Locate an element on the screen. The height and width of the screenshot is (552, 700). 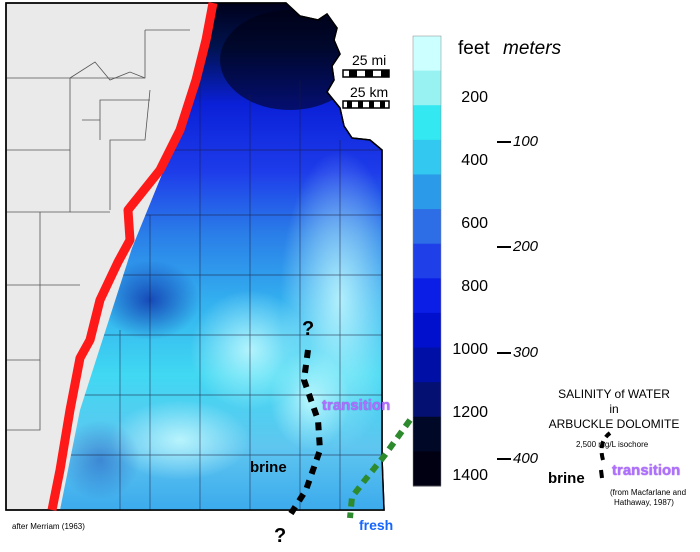
key-brine-label: brine is located at coordinates (566, 478).